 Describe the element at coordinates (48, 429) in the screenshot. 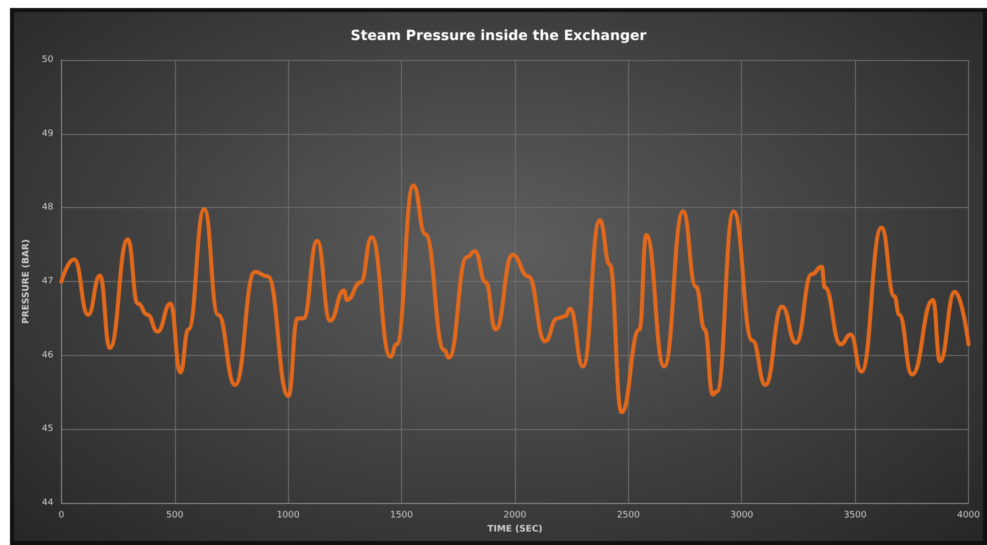

I see `y-tick-label: 45` at that location.